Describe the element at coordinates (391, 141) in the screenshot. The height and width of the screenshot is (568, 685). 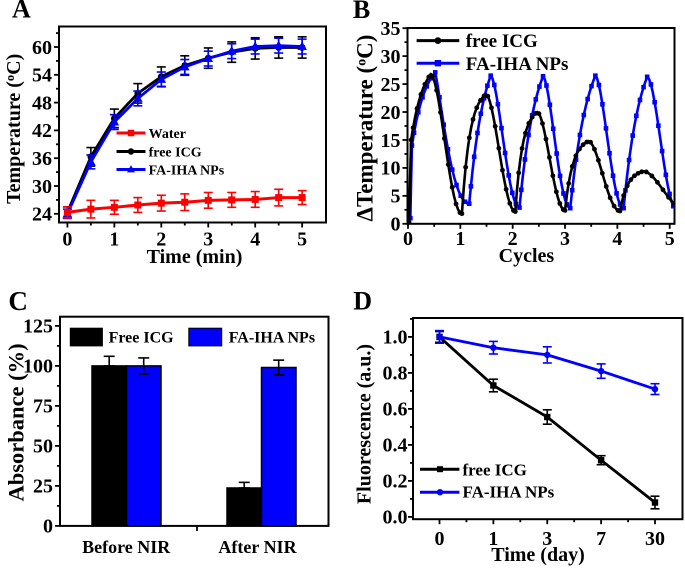
I see `svg-text: 15` at that location.